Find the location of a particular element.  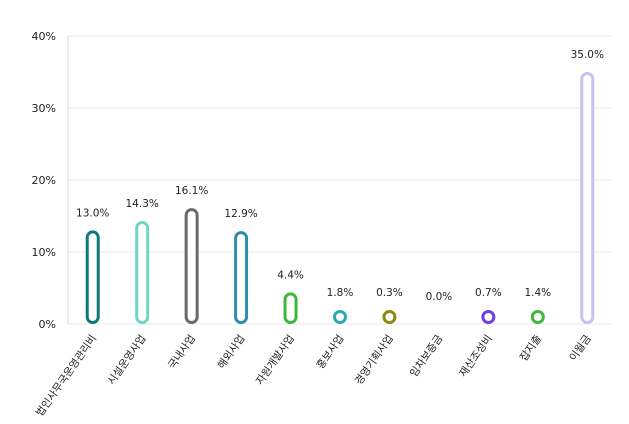

x-tick-label: 국내사업 is located at coordinates (181, 351).